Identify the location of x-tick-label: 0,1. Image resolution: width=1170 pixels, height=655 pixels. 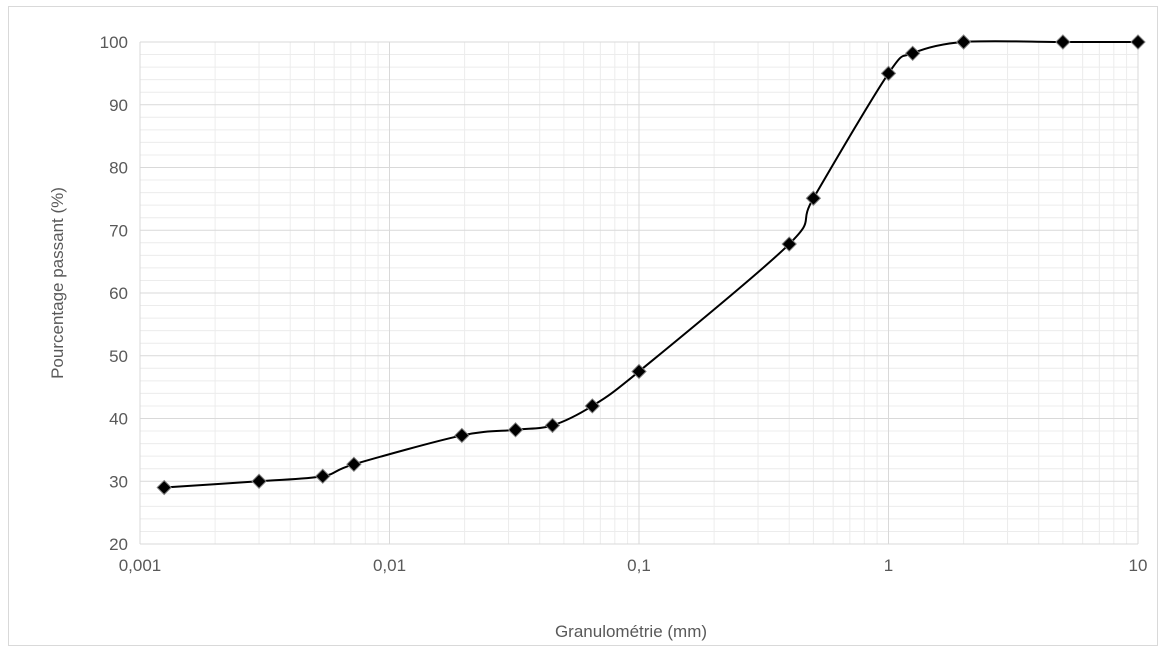
(639, 565).